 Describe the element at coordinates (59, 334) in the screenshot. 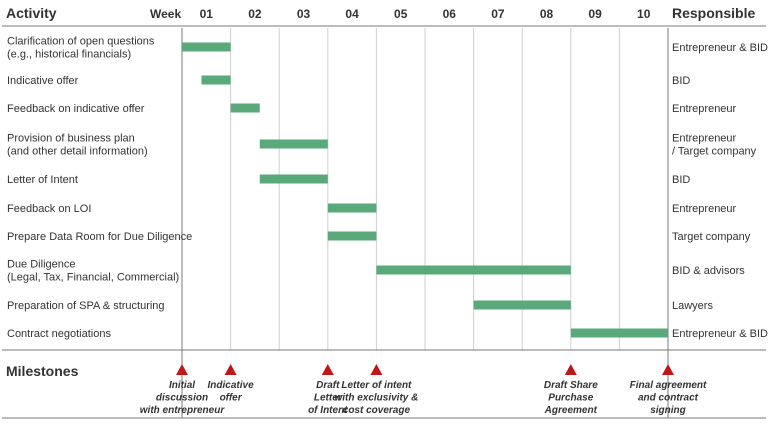

I see `activity-label: Contract negotiations` at that location.